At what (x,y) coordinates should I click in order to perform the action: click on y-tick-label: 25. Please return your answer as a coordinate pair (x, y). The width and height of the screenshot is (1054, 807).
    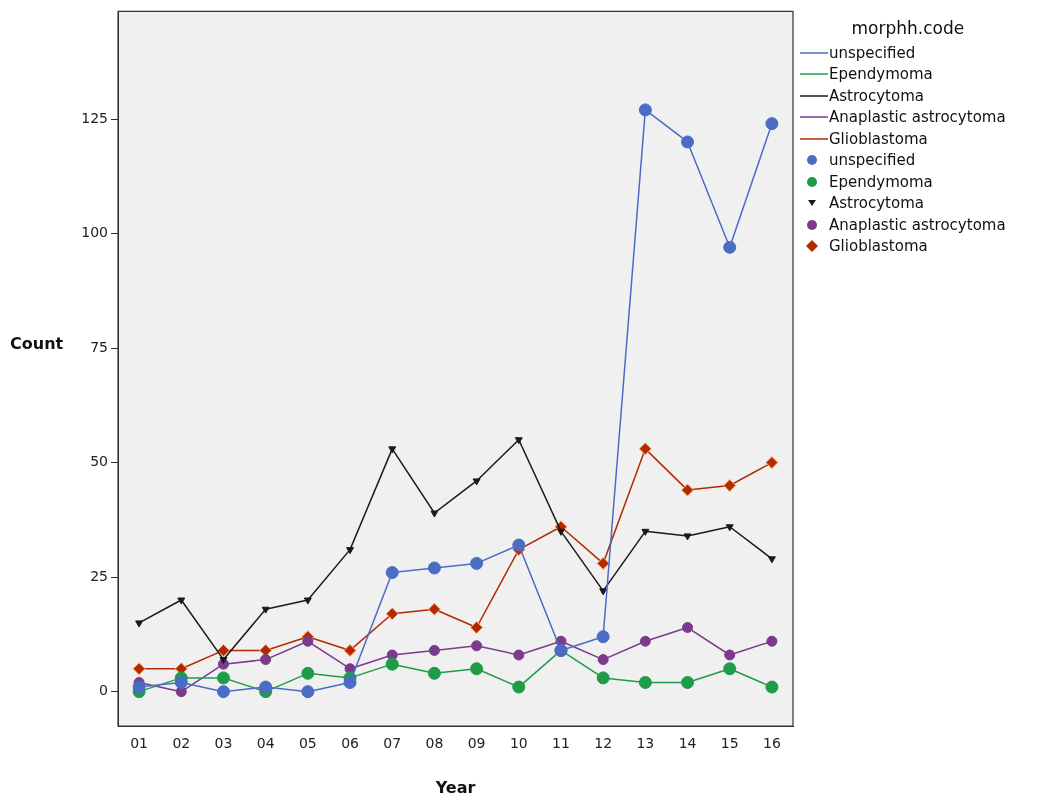
    Looking at the image, I should click on (99, 575).